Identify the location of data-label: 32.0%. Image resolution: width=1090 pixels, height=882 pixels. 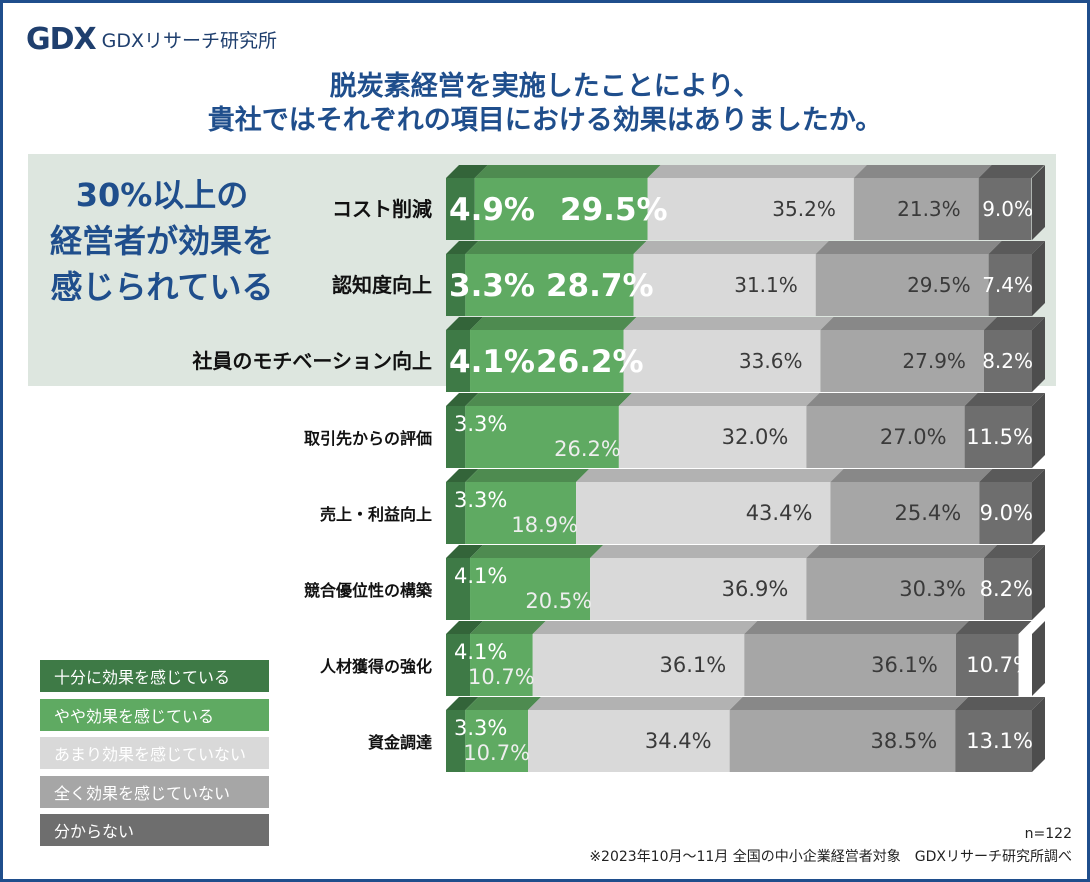
(755, 437).